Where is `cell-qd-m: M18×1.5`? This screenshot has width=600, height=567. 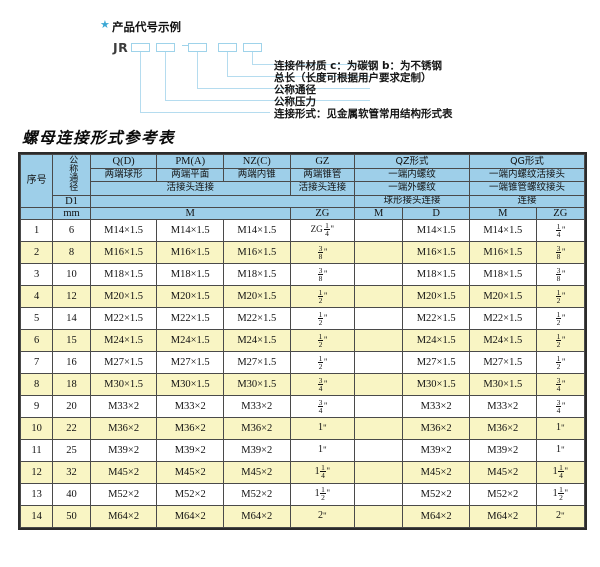 cell-qd-m: M18×1.5 is located at coordinates (123, 274).